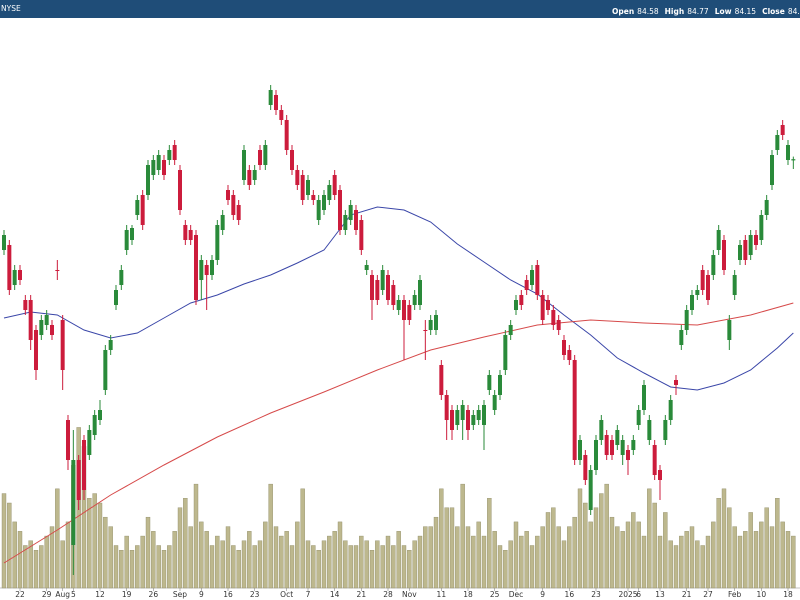 This screenshot has height=600, width=800. I want to click on x-tick-label: Feb, so click(735, 594).